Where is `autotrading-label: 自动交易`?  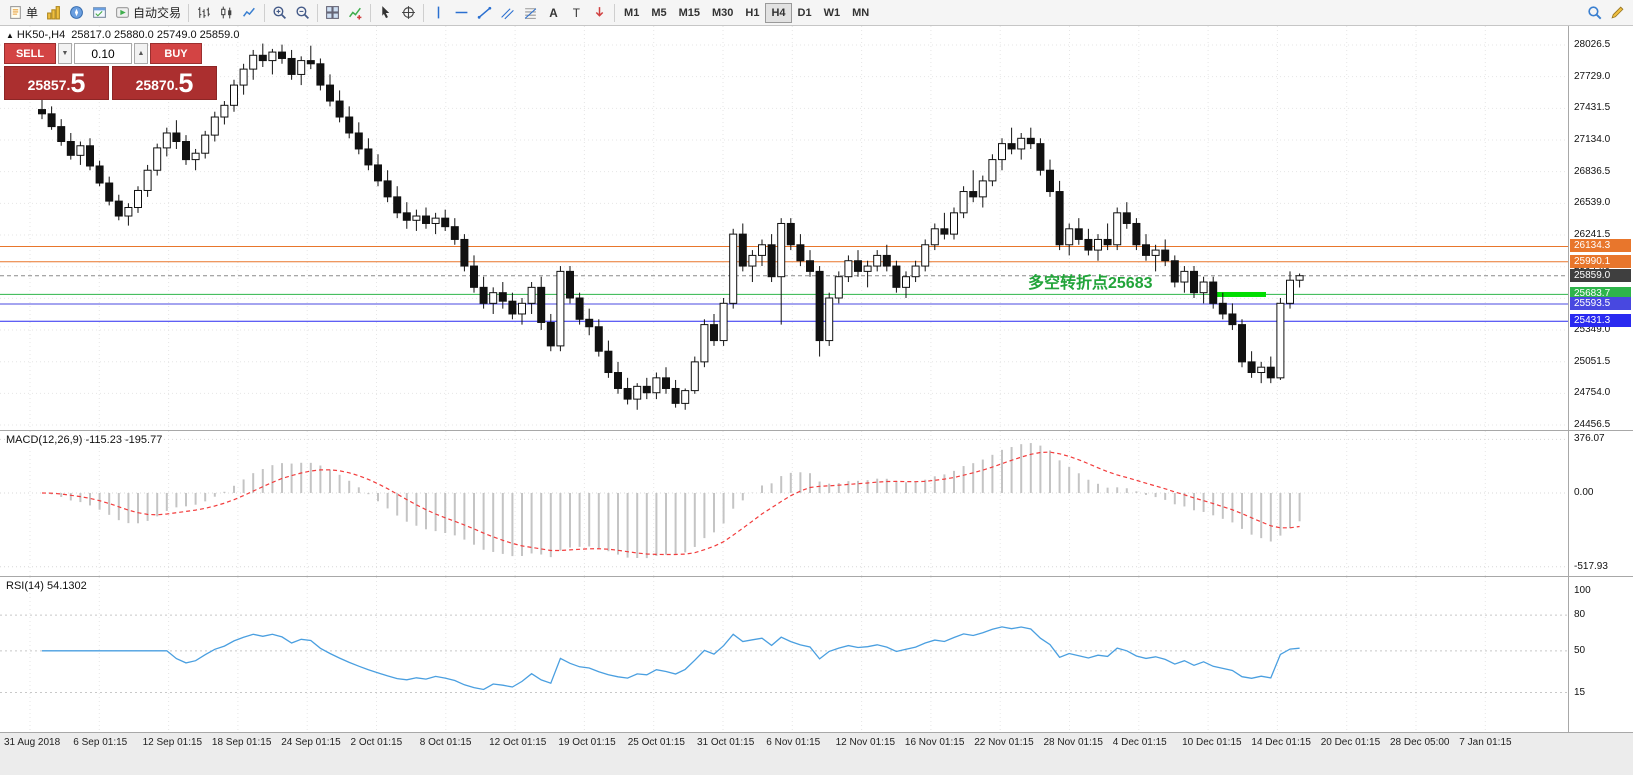 autotrading-label: 自动交易 is located at coordinates (157, 13).